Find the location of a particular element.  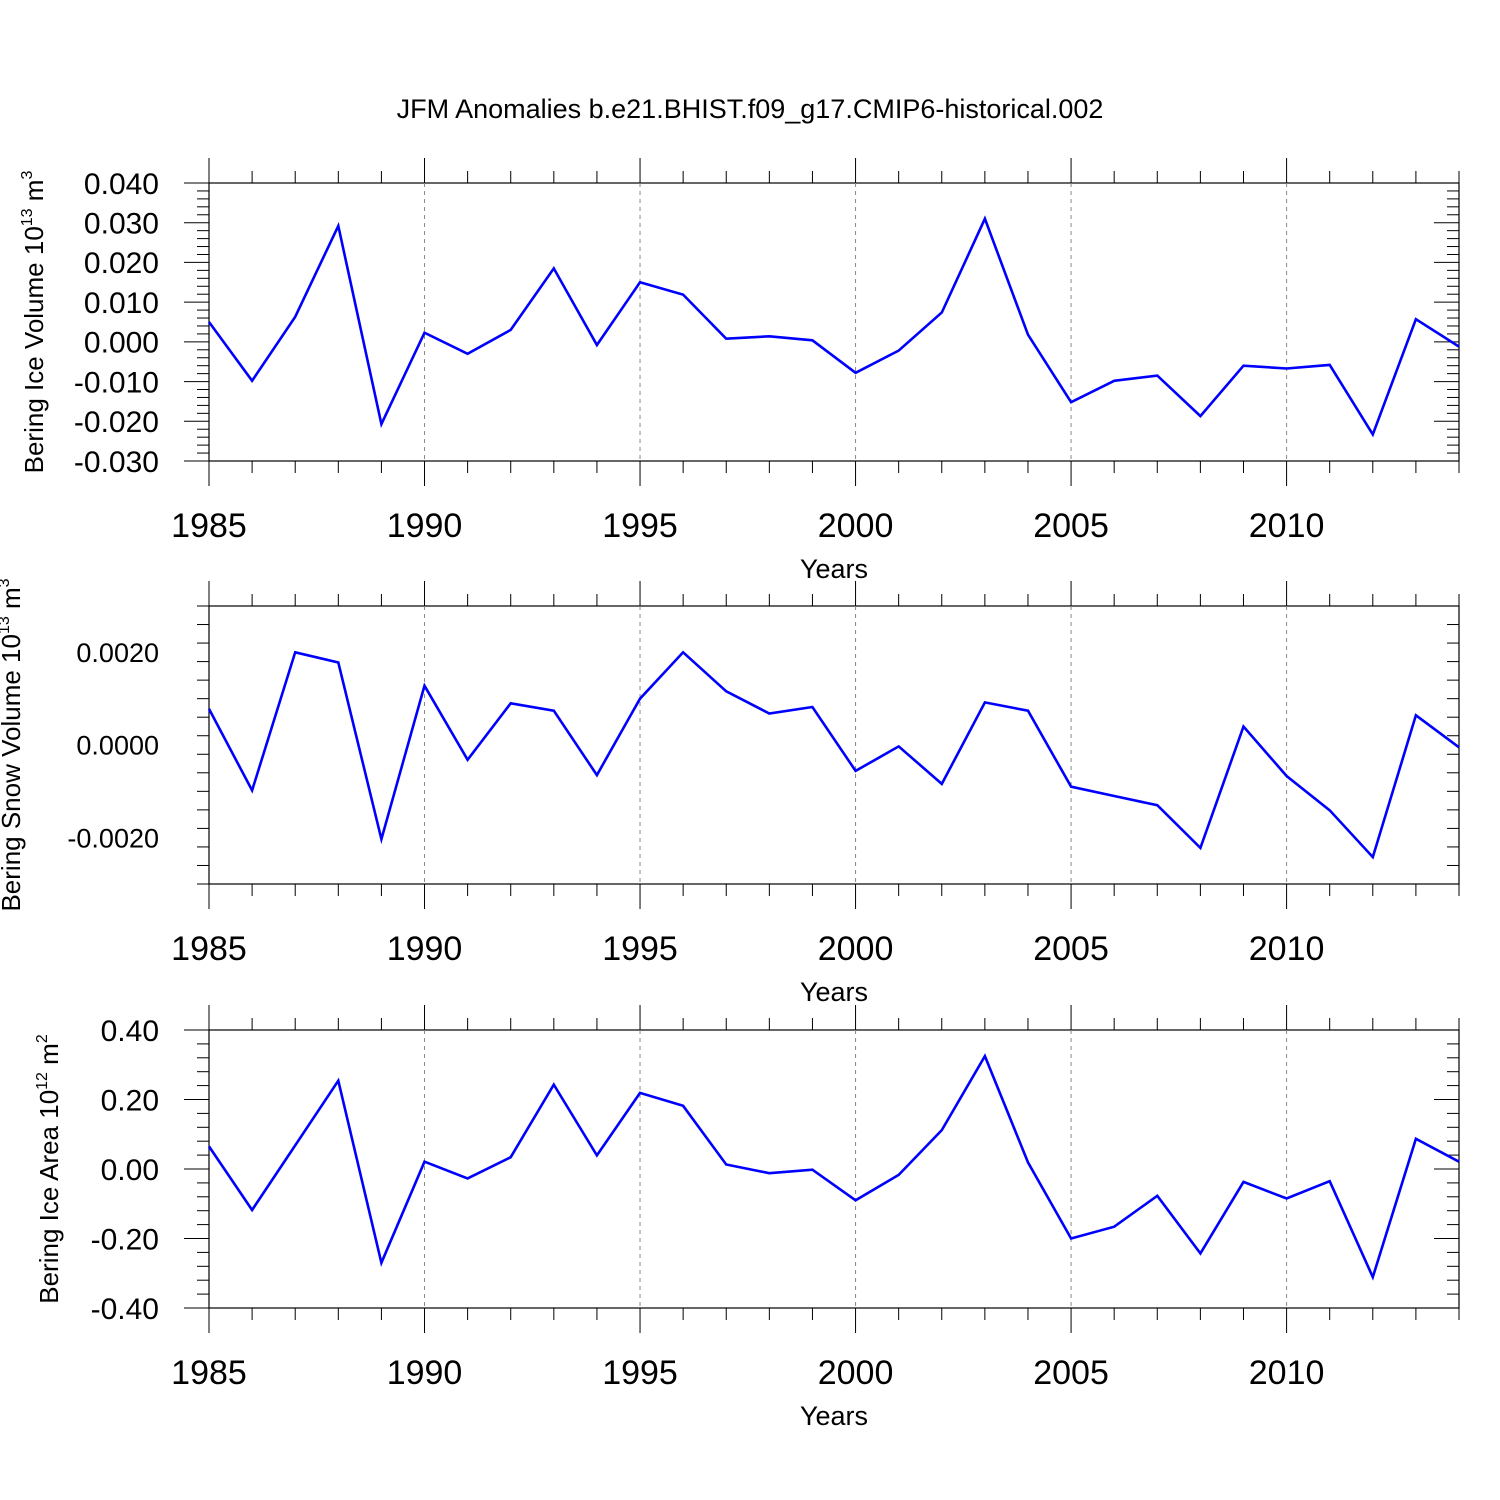

y-axis-label-superscript: 13 is located at coordinates (6, 625).